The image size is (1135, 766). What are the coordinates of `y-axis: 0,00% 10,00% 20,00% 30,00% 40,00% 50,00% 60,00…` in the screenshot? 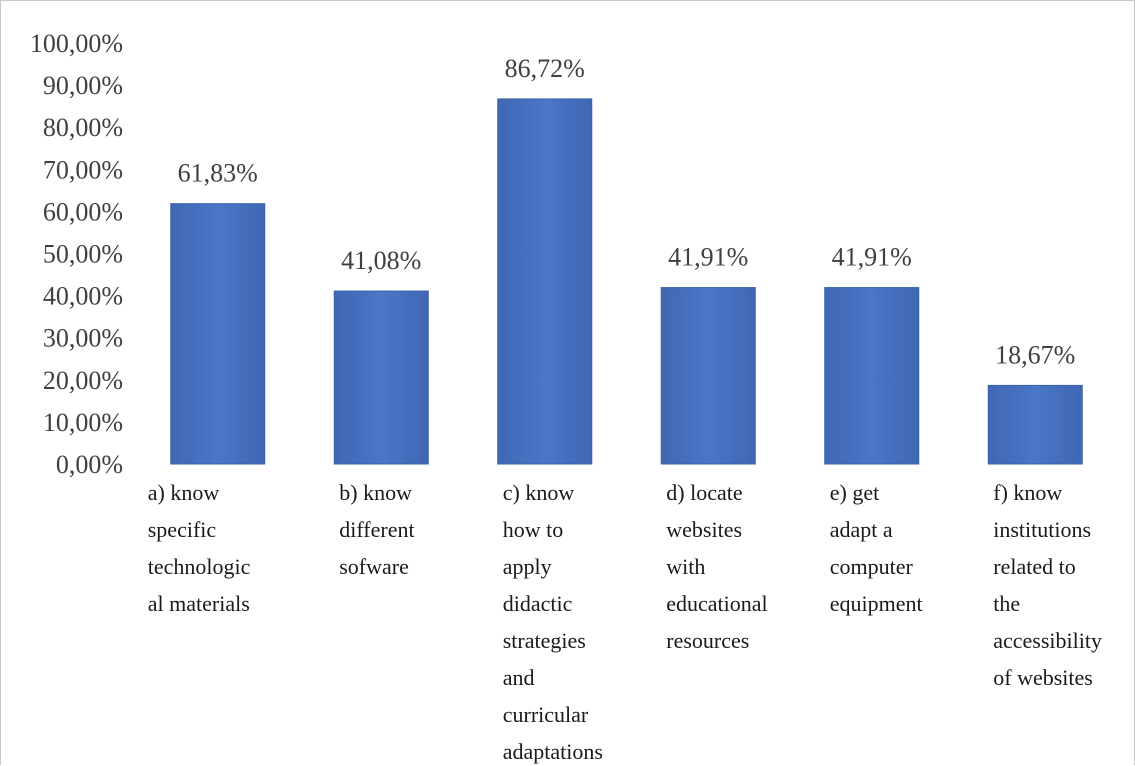 It's located at (76, 254).